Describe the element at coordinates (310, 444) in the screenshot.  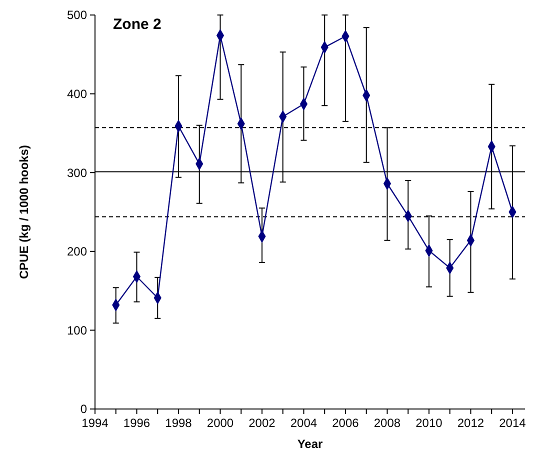
I see `x-axis-title: Year` at that location.